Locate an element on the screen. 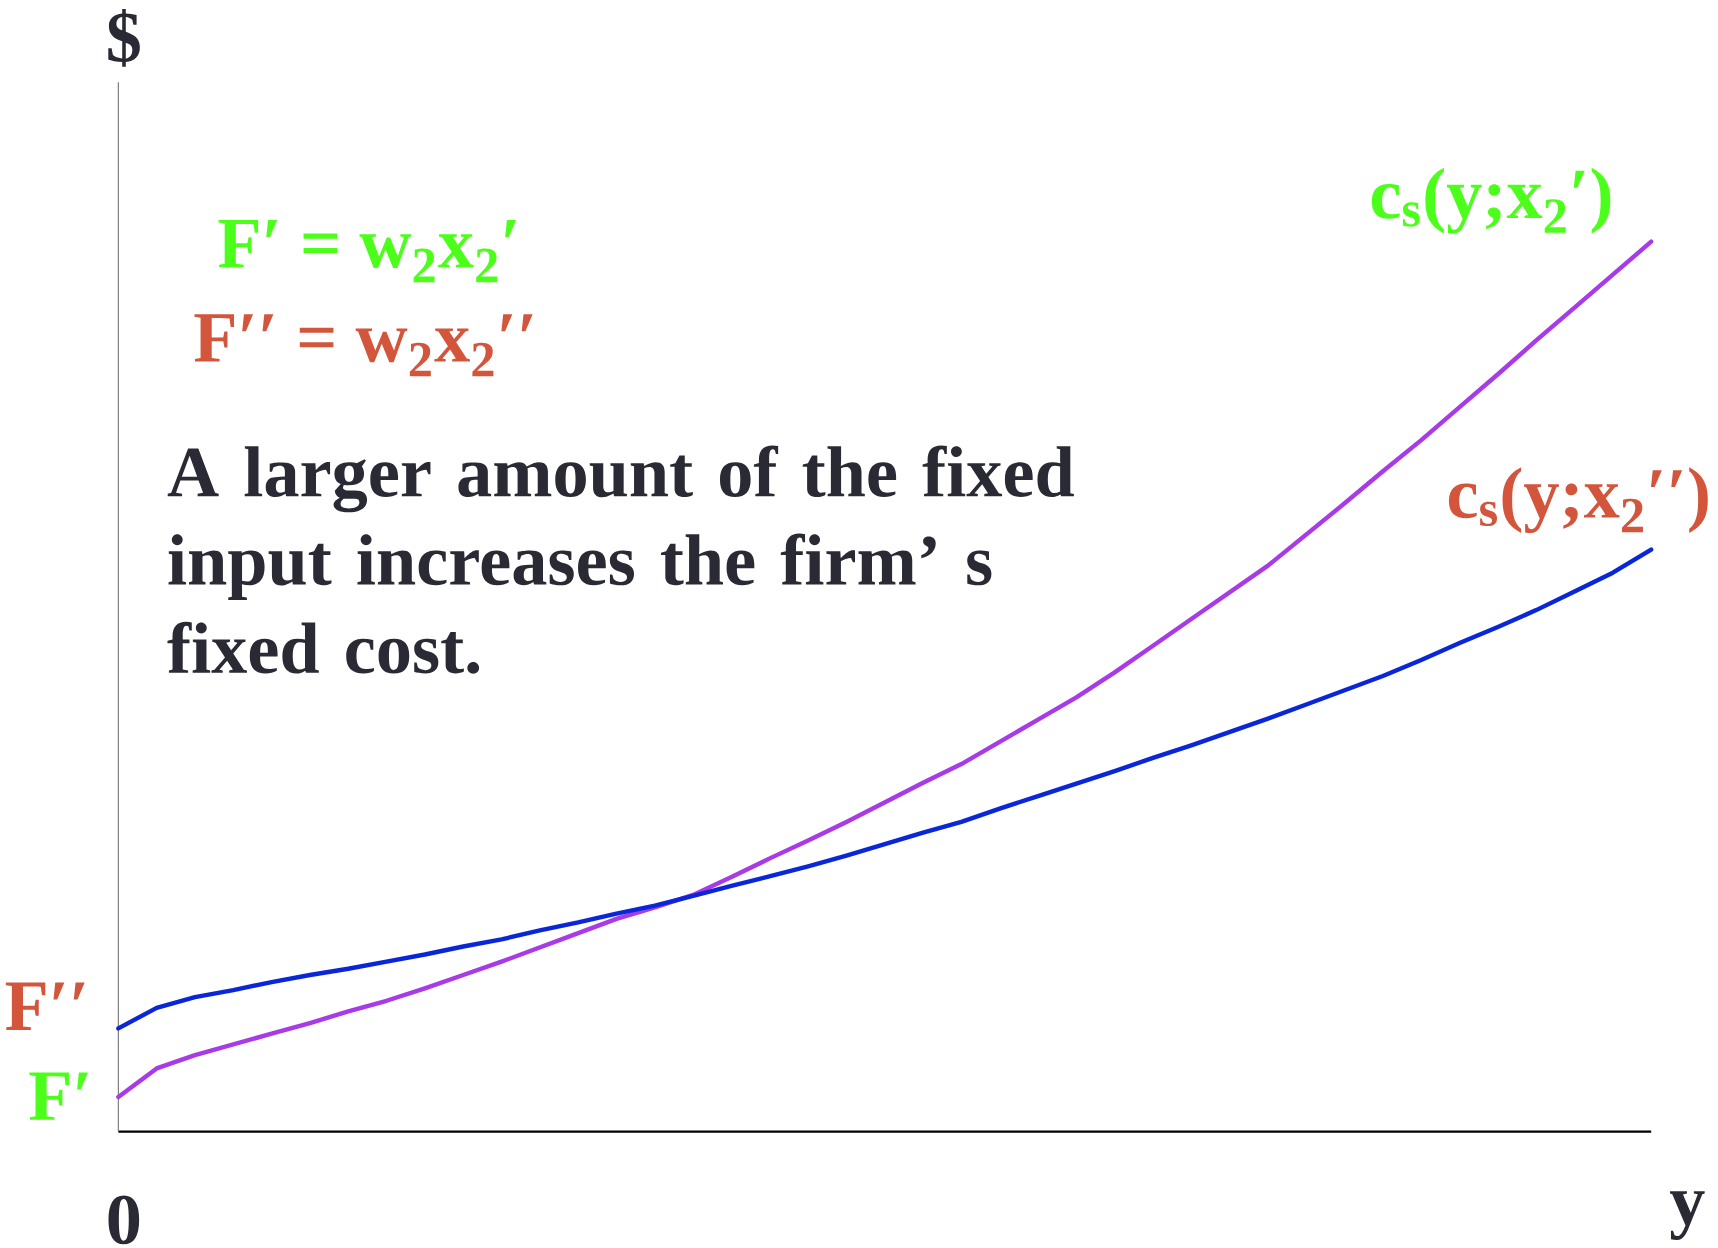 The width and height of the screenshot is (1718, 1248). text: 0 is located at coordinates (124, 1220).